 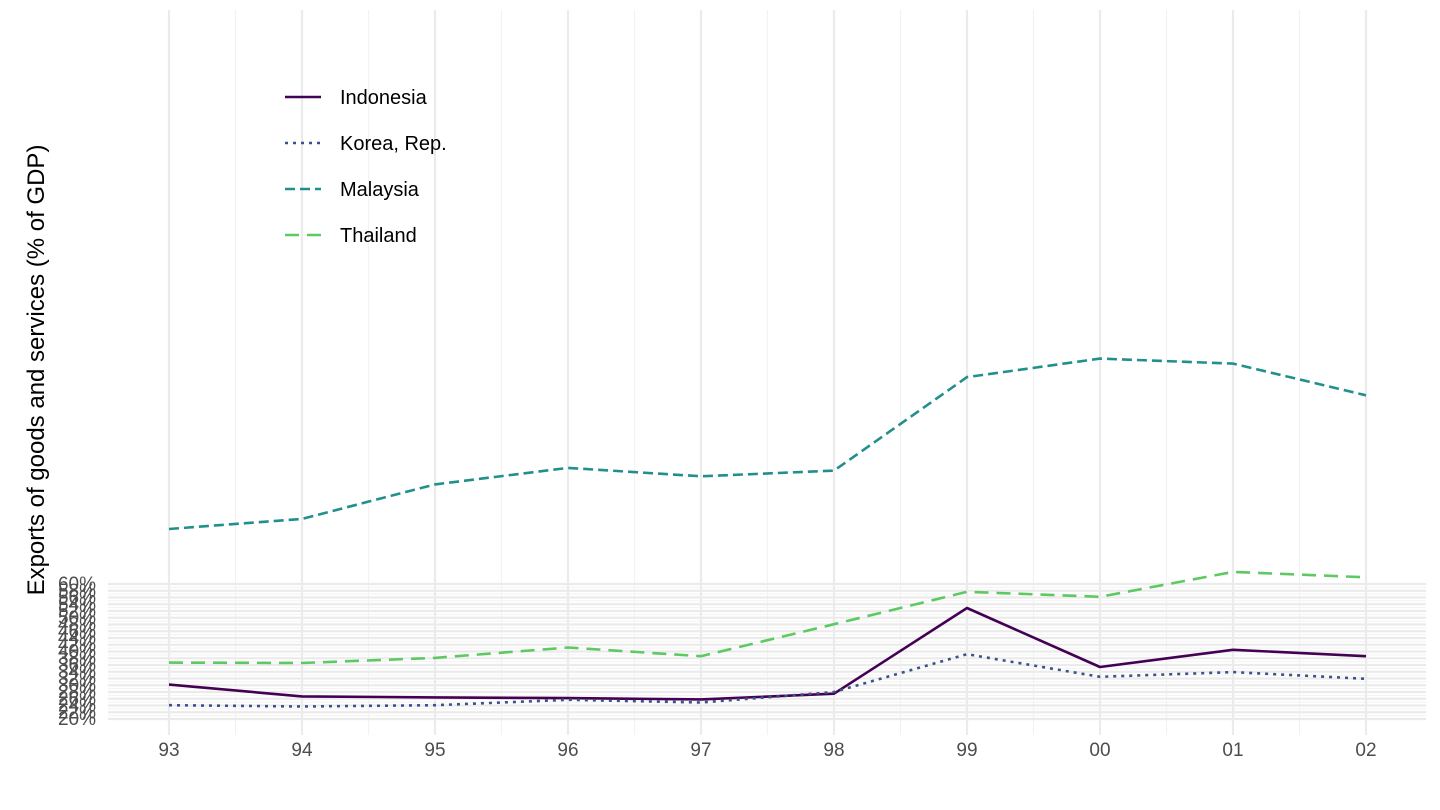 What do you see at coordinates (77, 665) in the screenshot?
I see `y-tick-label: 36%` at bounding box center [77, 665].